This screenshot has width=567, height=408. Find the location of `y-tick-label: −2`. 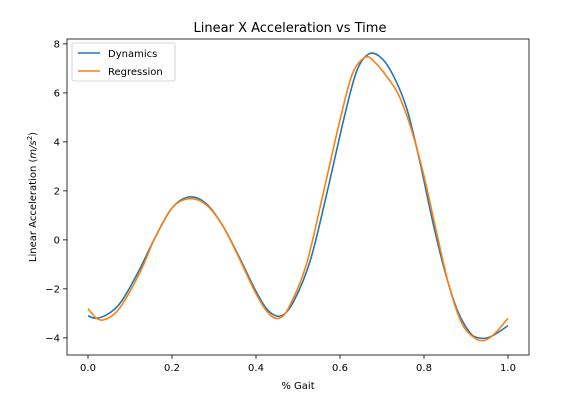

y-tick-label: −2 is located at coordinates (52, 289).